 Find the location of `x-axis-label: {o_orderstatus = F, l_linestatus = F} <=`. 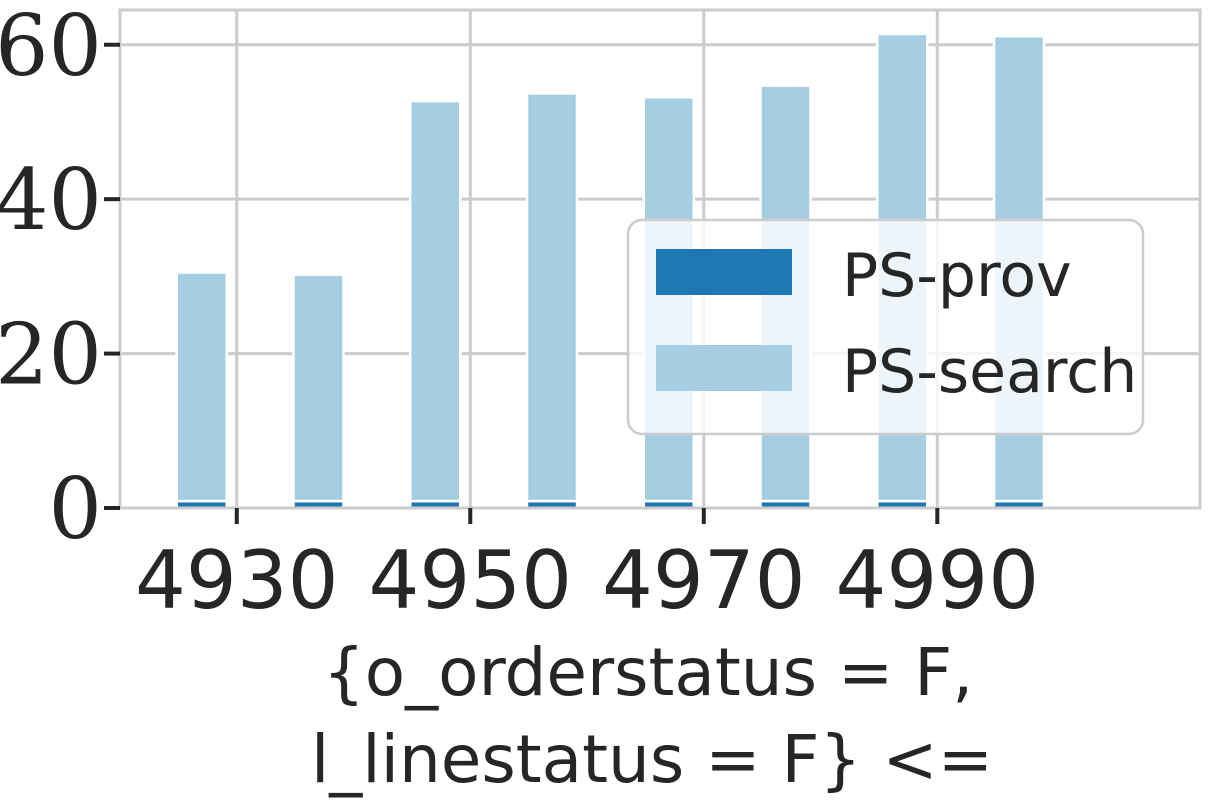

x-axis-label: {o_orderstatus = F, l_linestatus = F} <= is located at coordinates (652, 716).